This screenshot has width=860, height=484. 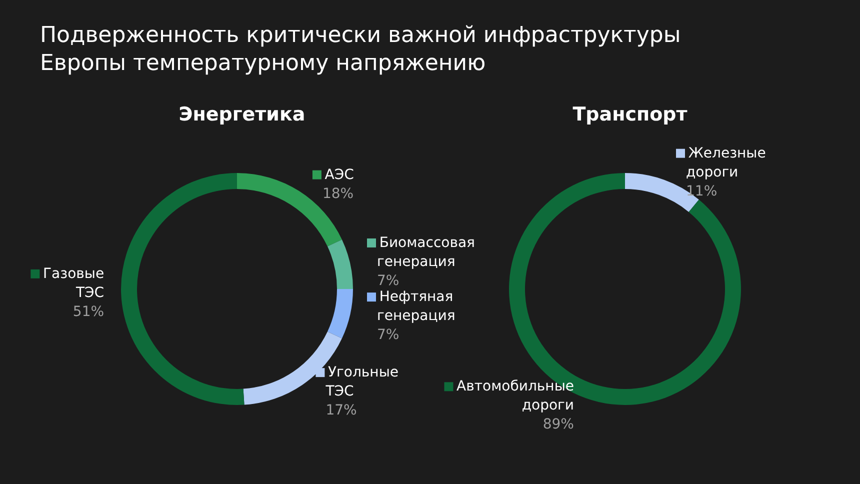 What do you see at coordinates (73, 283) in the screenshot?
I see `legend-label: Газовые ТЭС` at bounding box center [73, 283].